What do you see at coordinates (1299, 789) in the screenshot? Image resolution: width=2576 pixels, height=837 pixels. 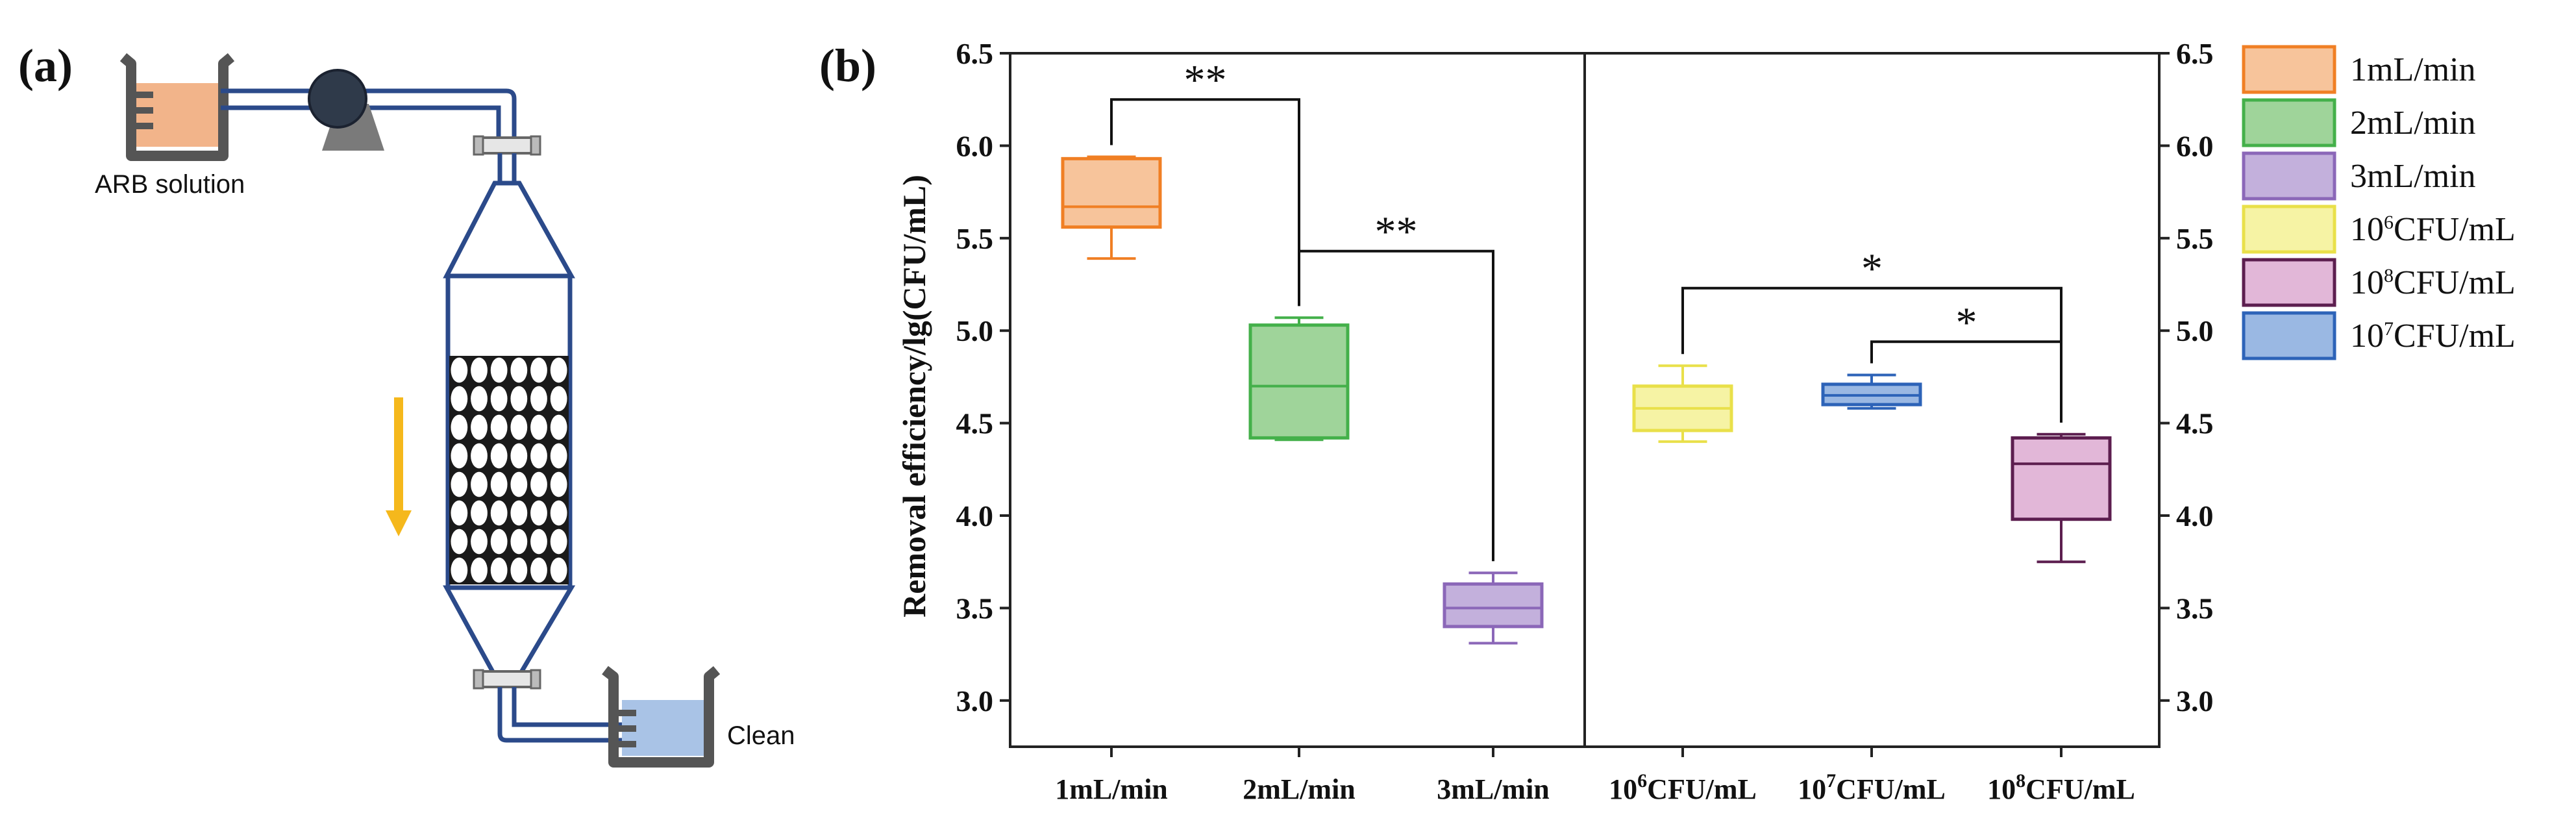 I see `x-category-label: 2mL/min` at bounding box center [1299, 789].